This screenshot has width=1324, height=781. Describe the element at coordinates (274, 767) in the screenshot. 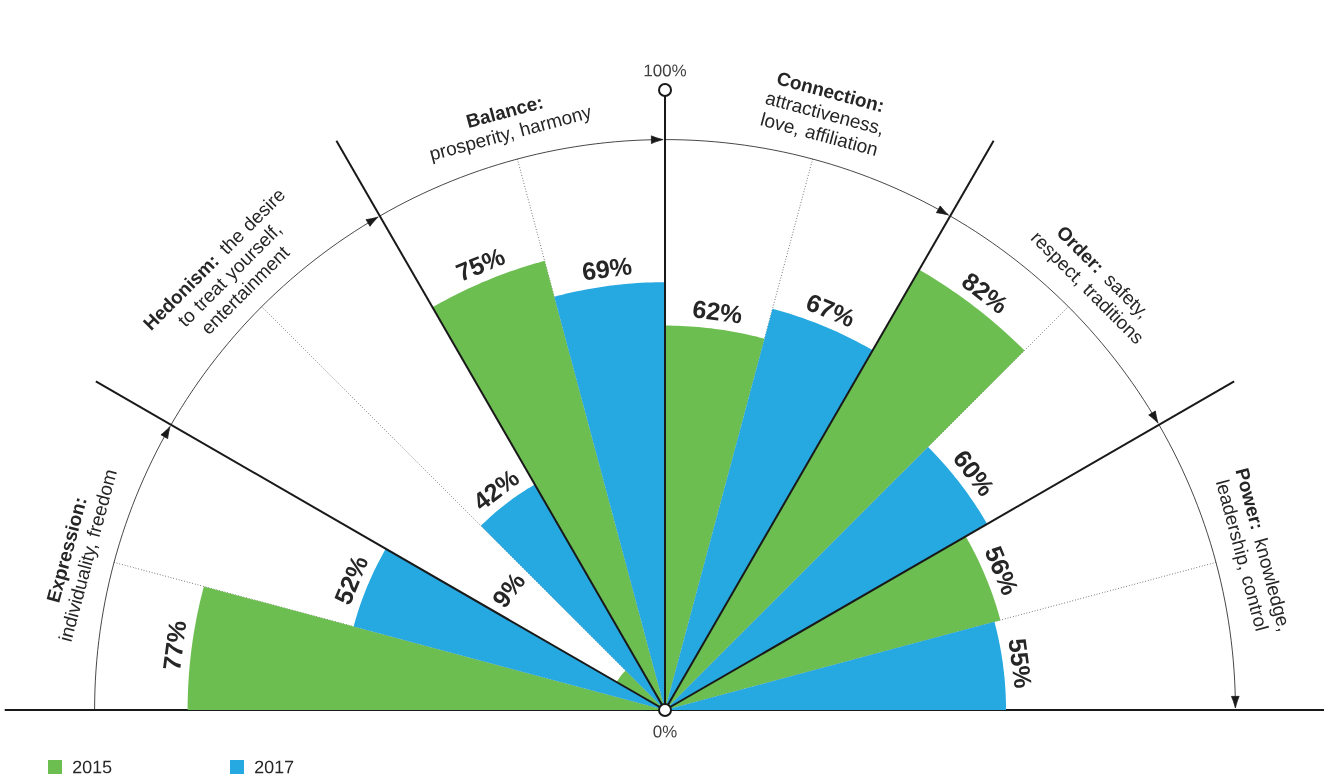

I see `legend-label: 2017` at that location.